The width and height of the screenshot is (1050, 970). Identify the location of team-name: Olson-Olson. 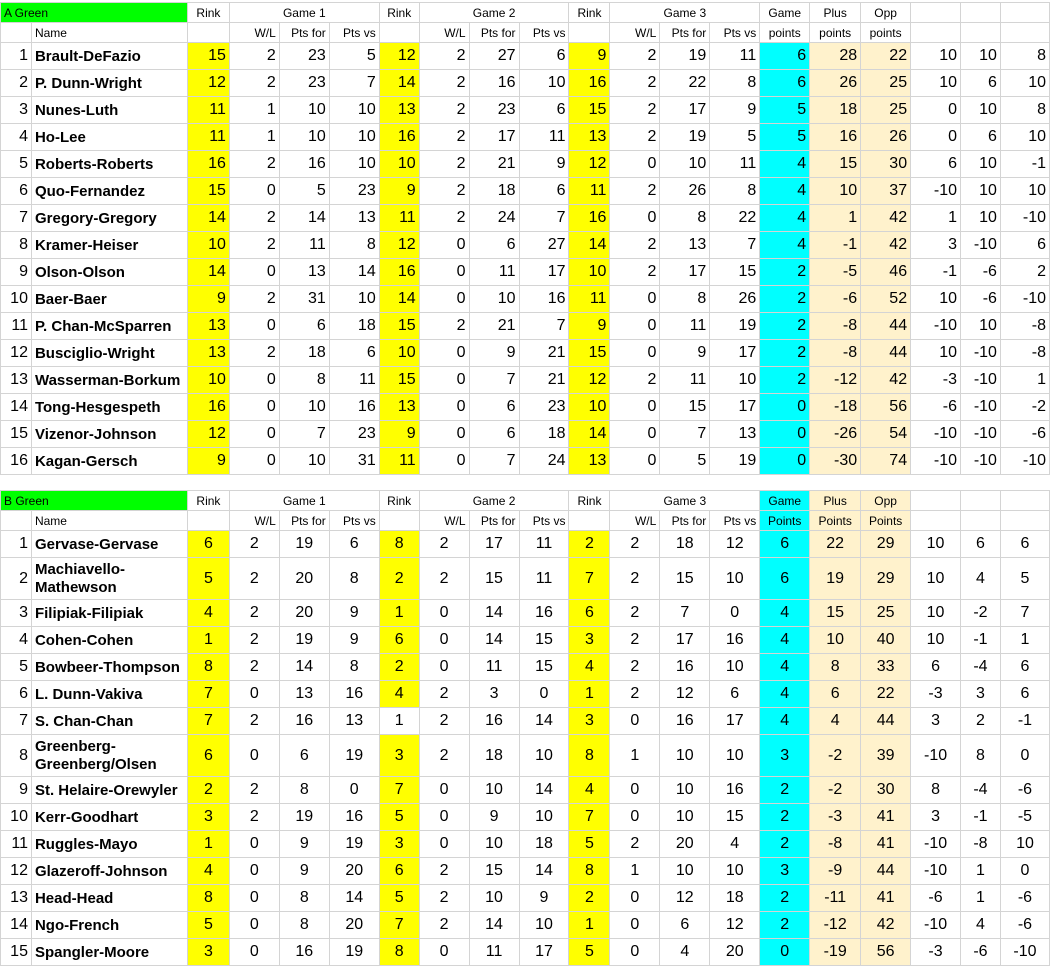
(109, 272).